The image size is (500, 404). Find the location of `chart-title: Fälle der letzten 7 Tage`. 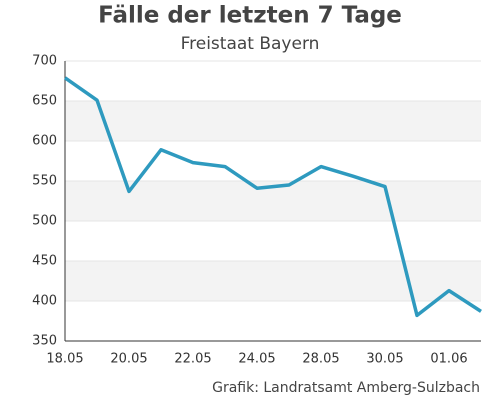

chart-title: Fälle der letzten 7 Tage is located at coordinates (250, 16).